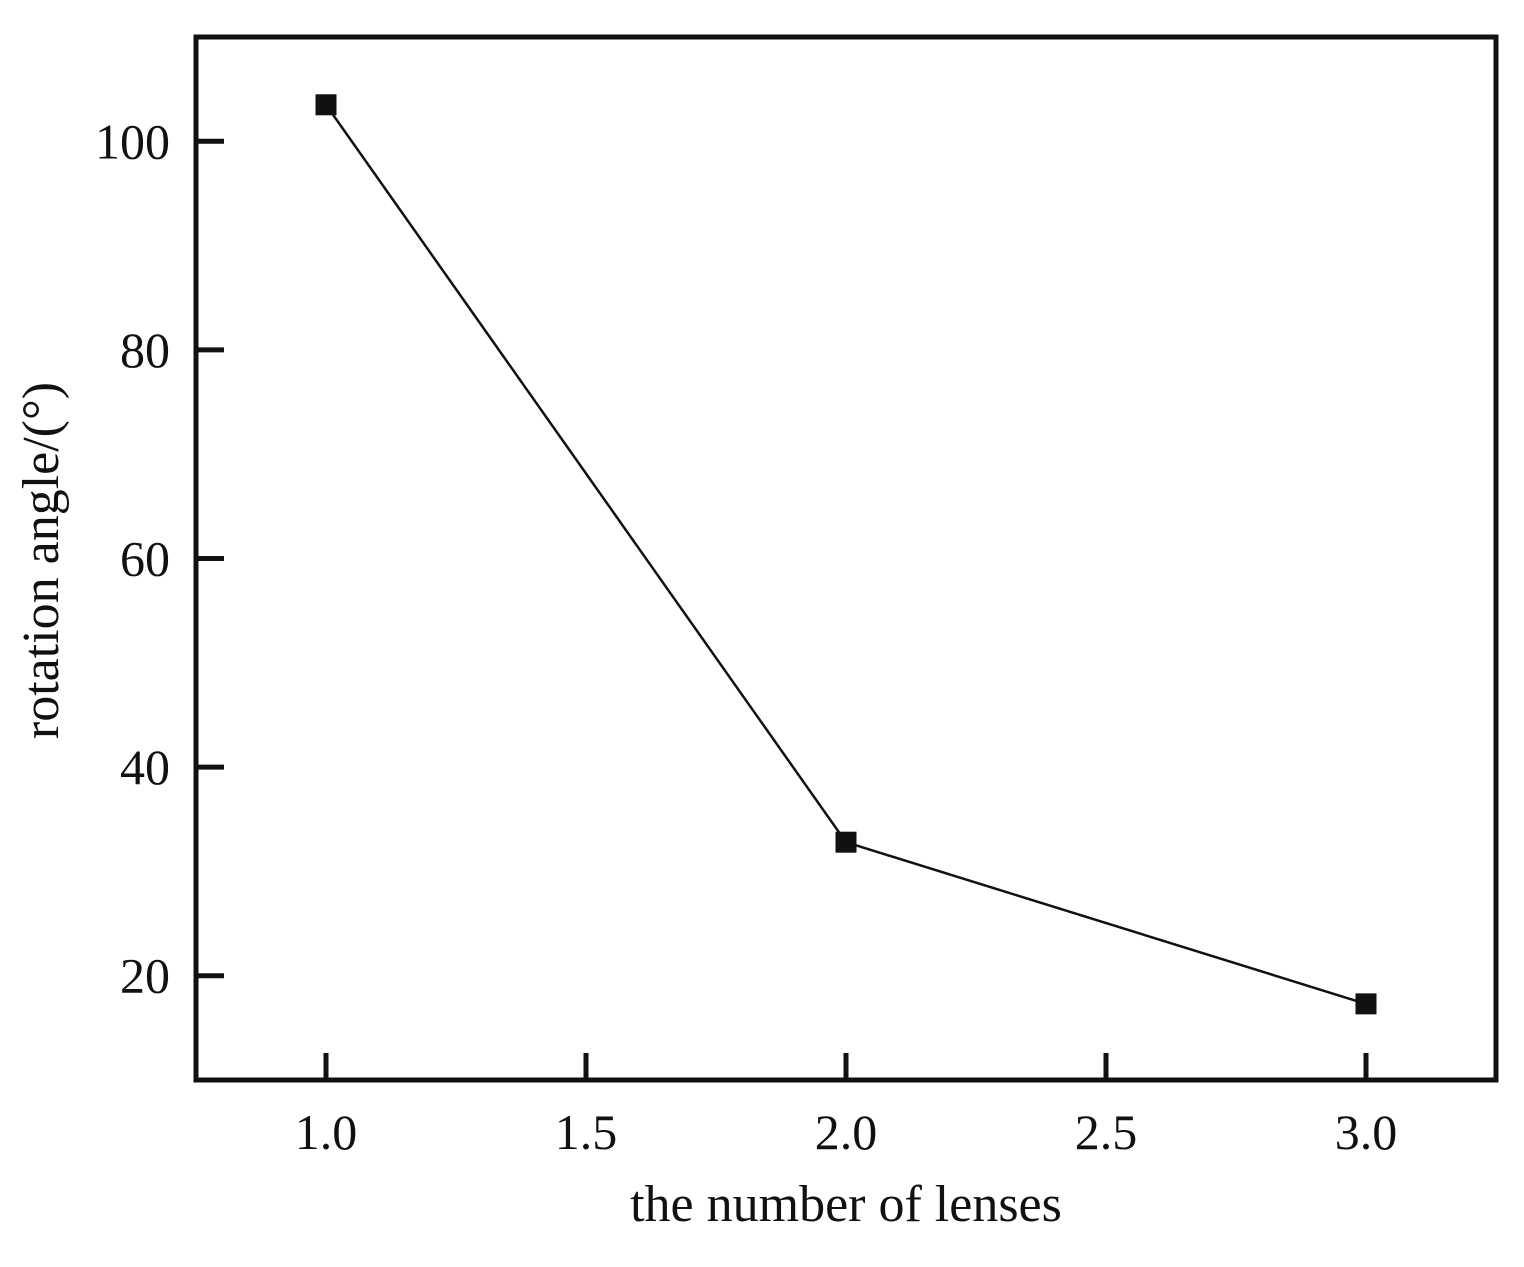  I want to click on y-tick-label: 60, so click(145, 559).